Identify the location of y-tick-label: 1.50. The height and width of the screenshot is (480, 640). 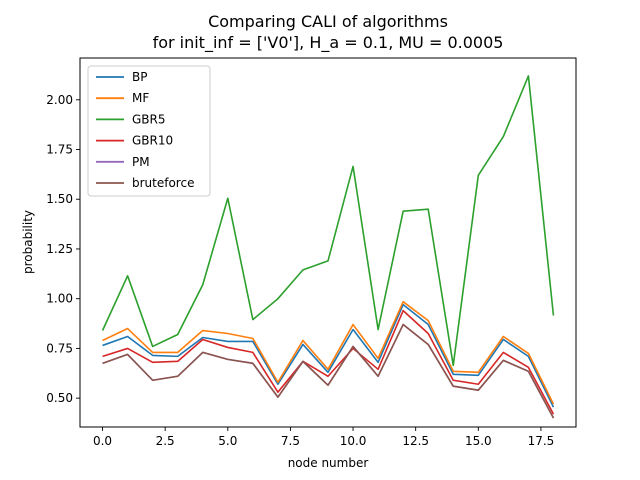
(59, 199).